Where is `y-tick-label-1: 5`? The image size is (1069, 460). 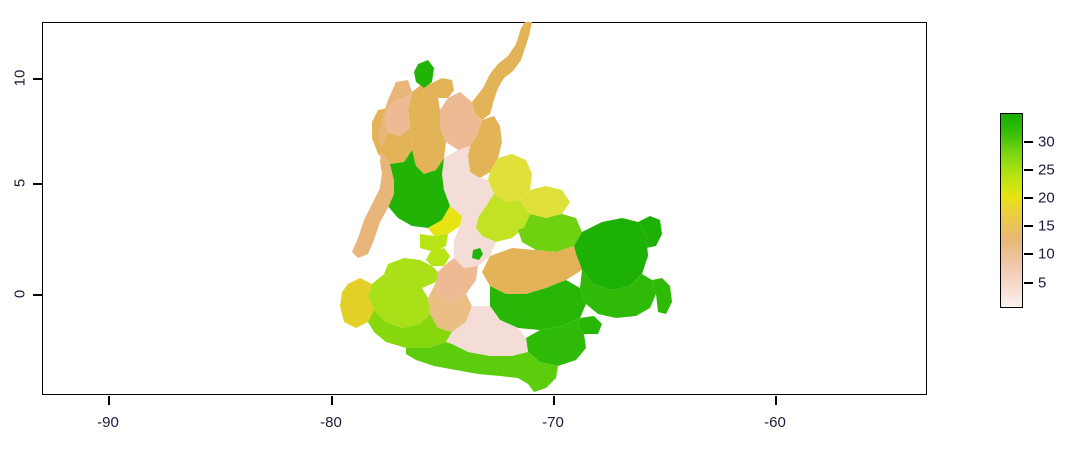
y-tick-label-1: 5 is located at coordinates (20, 183).